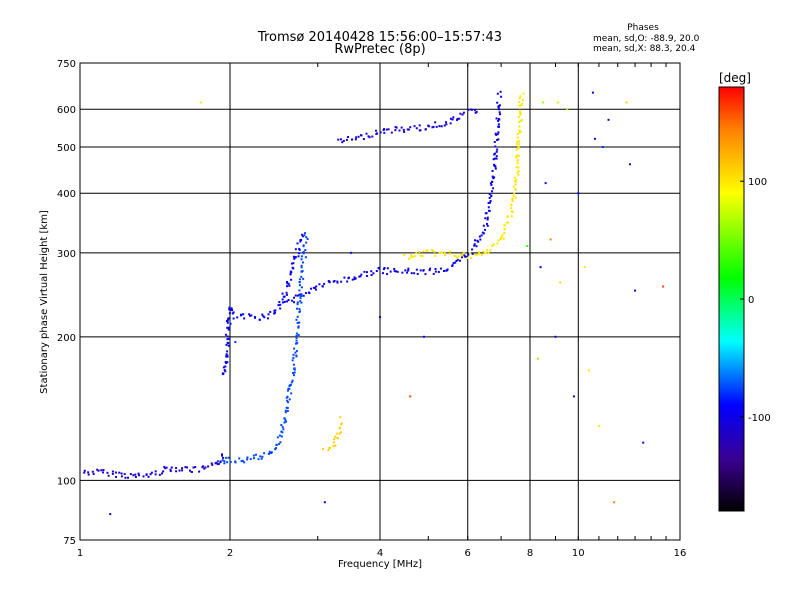  What do you see at coordinates (66, 148) in the screenshot?
I see `y-tick-label: 500` at bounding box center [66, 148].